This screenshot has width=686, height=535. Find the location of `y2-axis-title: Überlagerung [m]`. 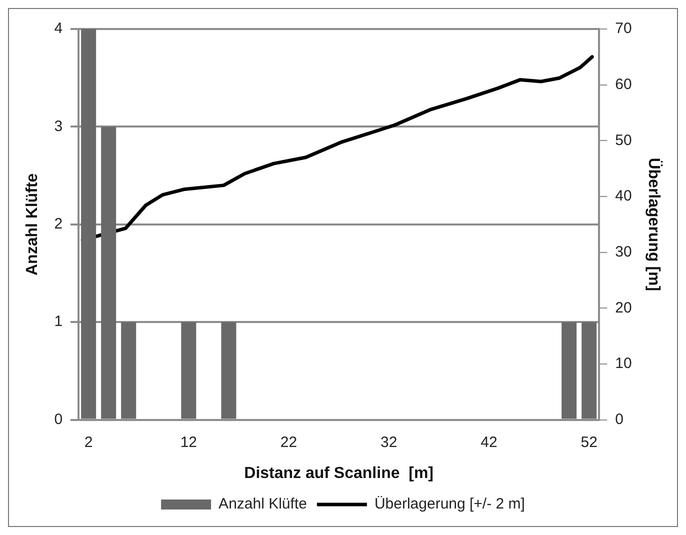

y2-axis-title: Überlagerung [m] is located at coordinates (653, 225).